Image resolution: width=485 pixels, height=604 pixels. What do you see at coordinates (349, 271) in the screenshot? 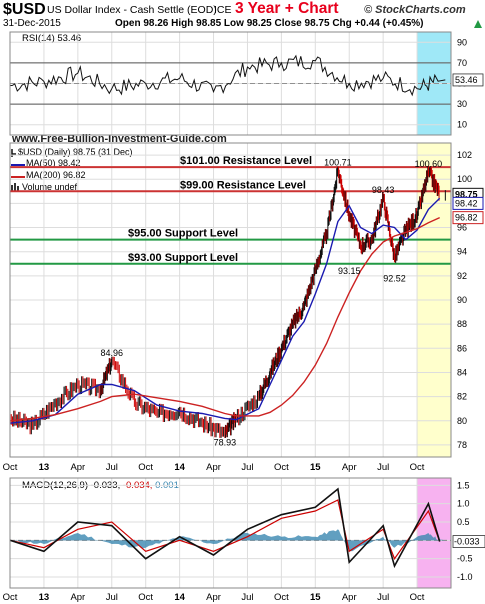
I see `price-annotation: 93.15` at bounding box center [349, 271].